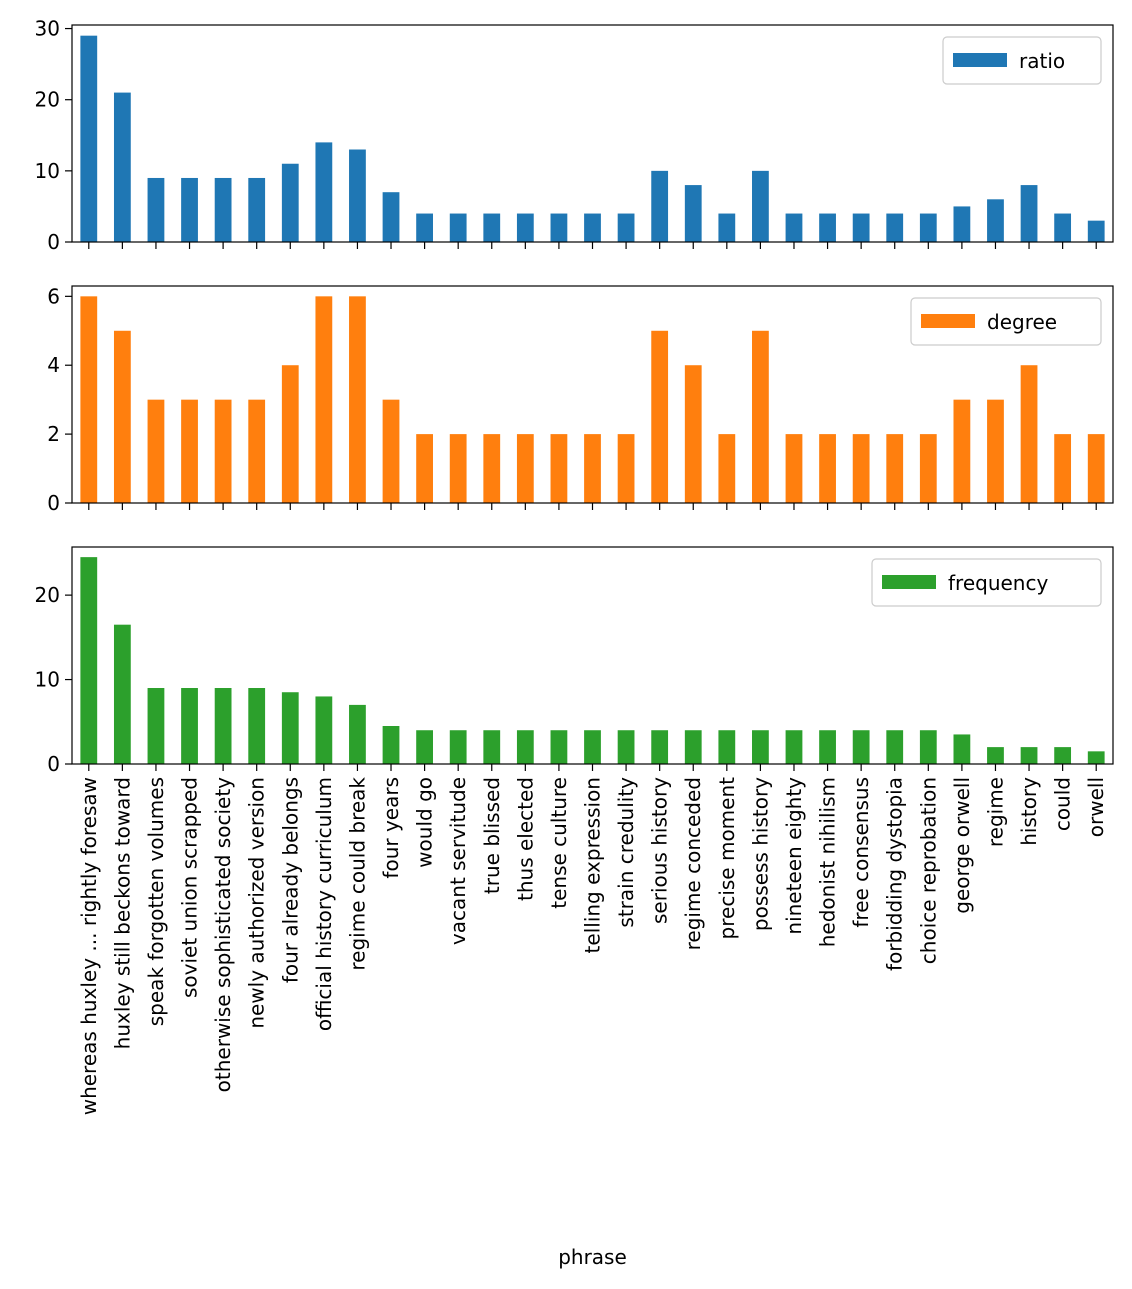 The height and width of the screenshot is (1289, 1132). Describe the element at coordinates (1063, 804) in the screenshot. I see `category-label: could` at that location.